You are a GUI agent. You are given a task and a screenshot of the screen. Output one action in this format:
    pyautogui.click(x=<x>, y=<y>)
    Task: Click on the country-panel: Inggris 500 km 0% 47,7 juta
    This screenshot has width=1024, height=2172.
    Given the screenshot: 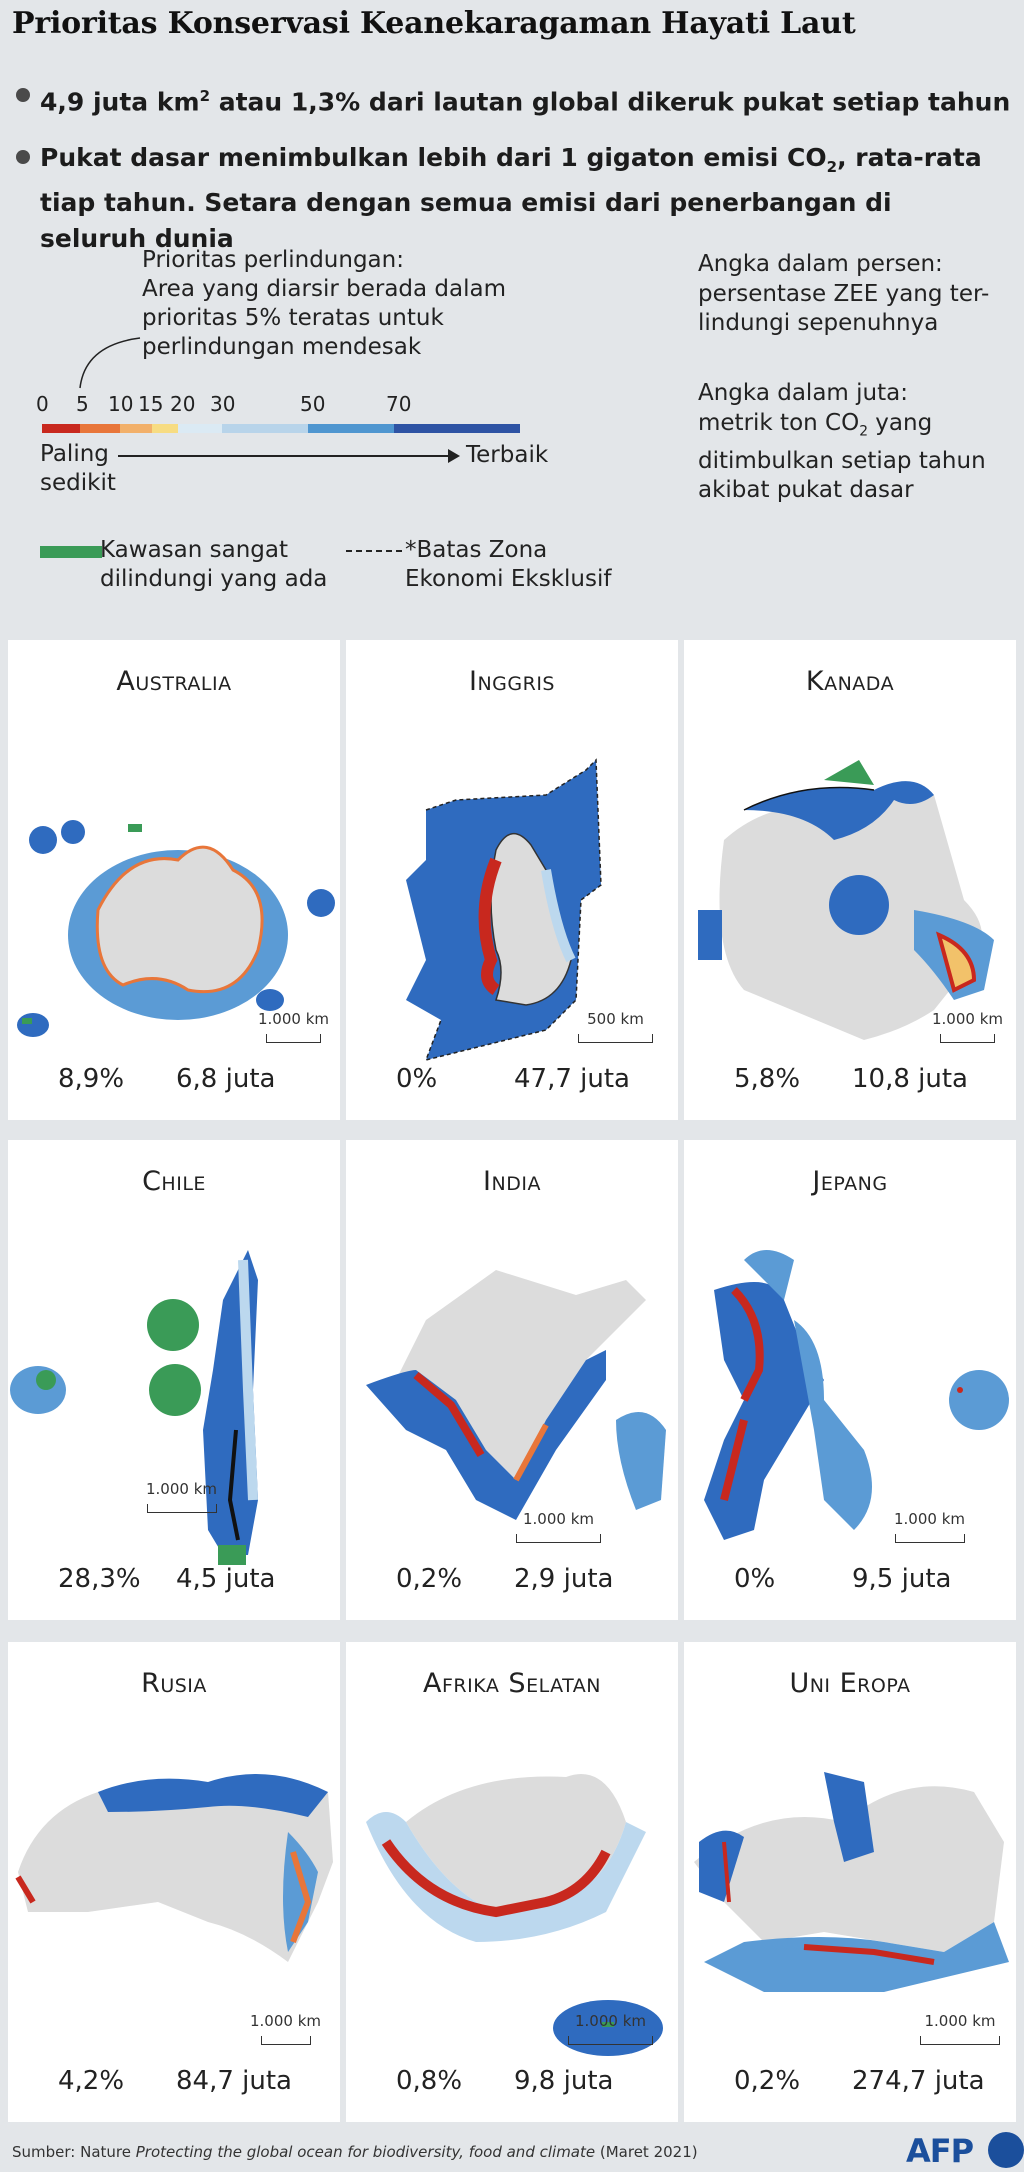 What is the action you would take?
    pyautogui.click(x=512, y=880)
    